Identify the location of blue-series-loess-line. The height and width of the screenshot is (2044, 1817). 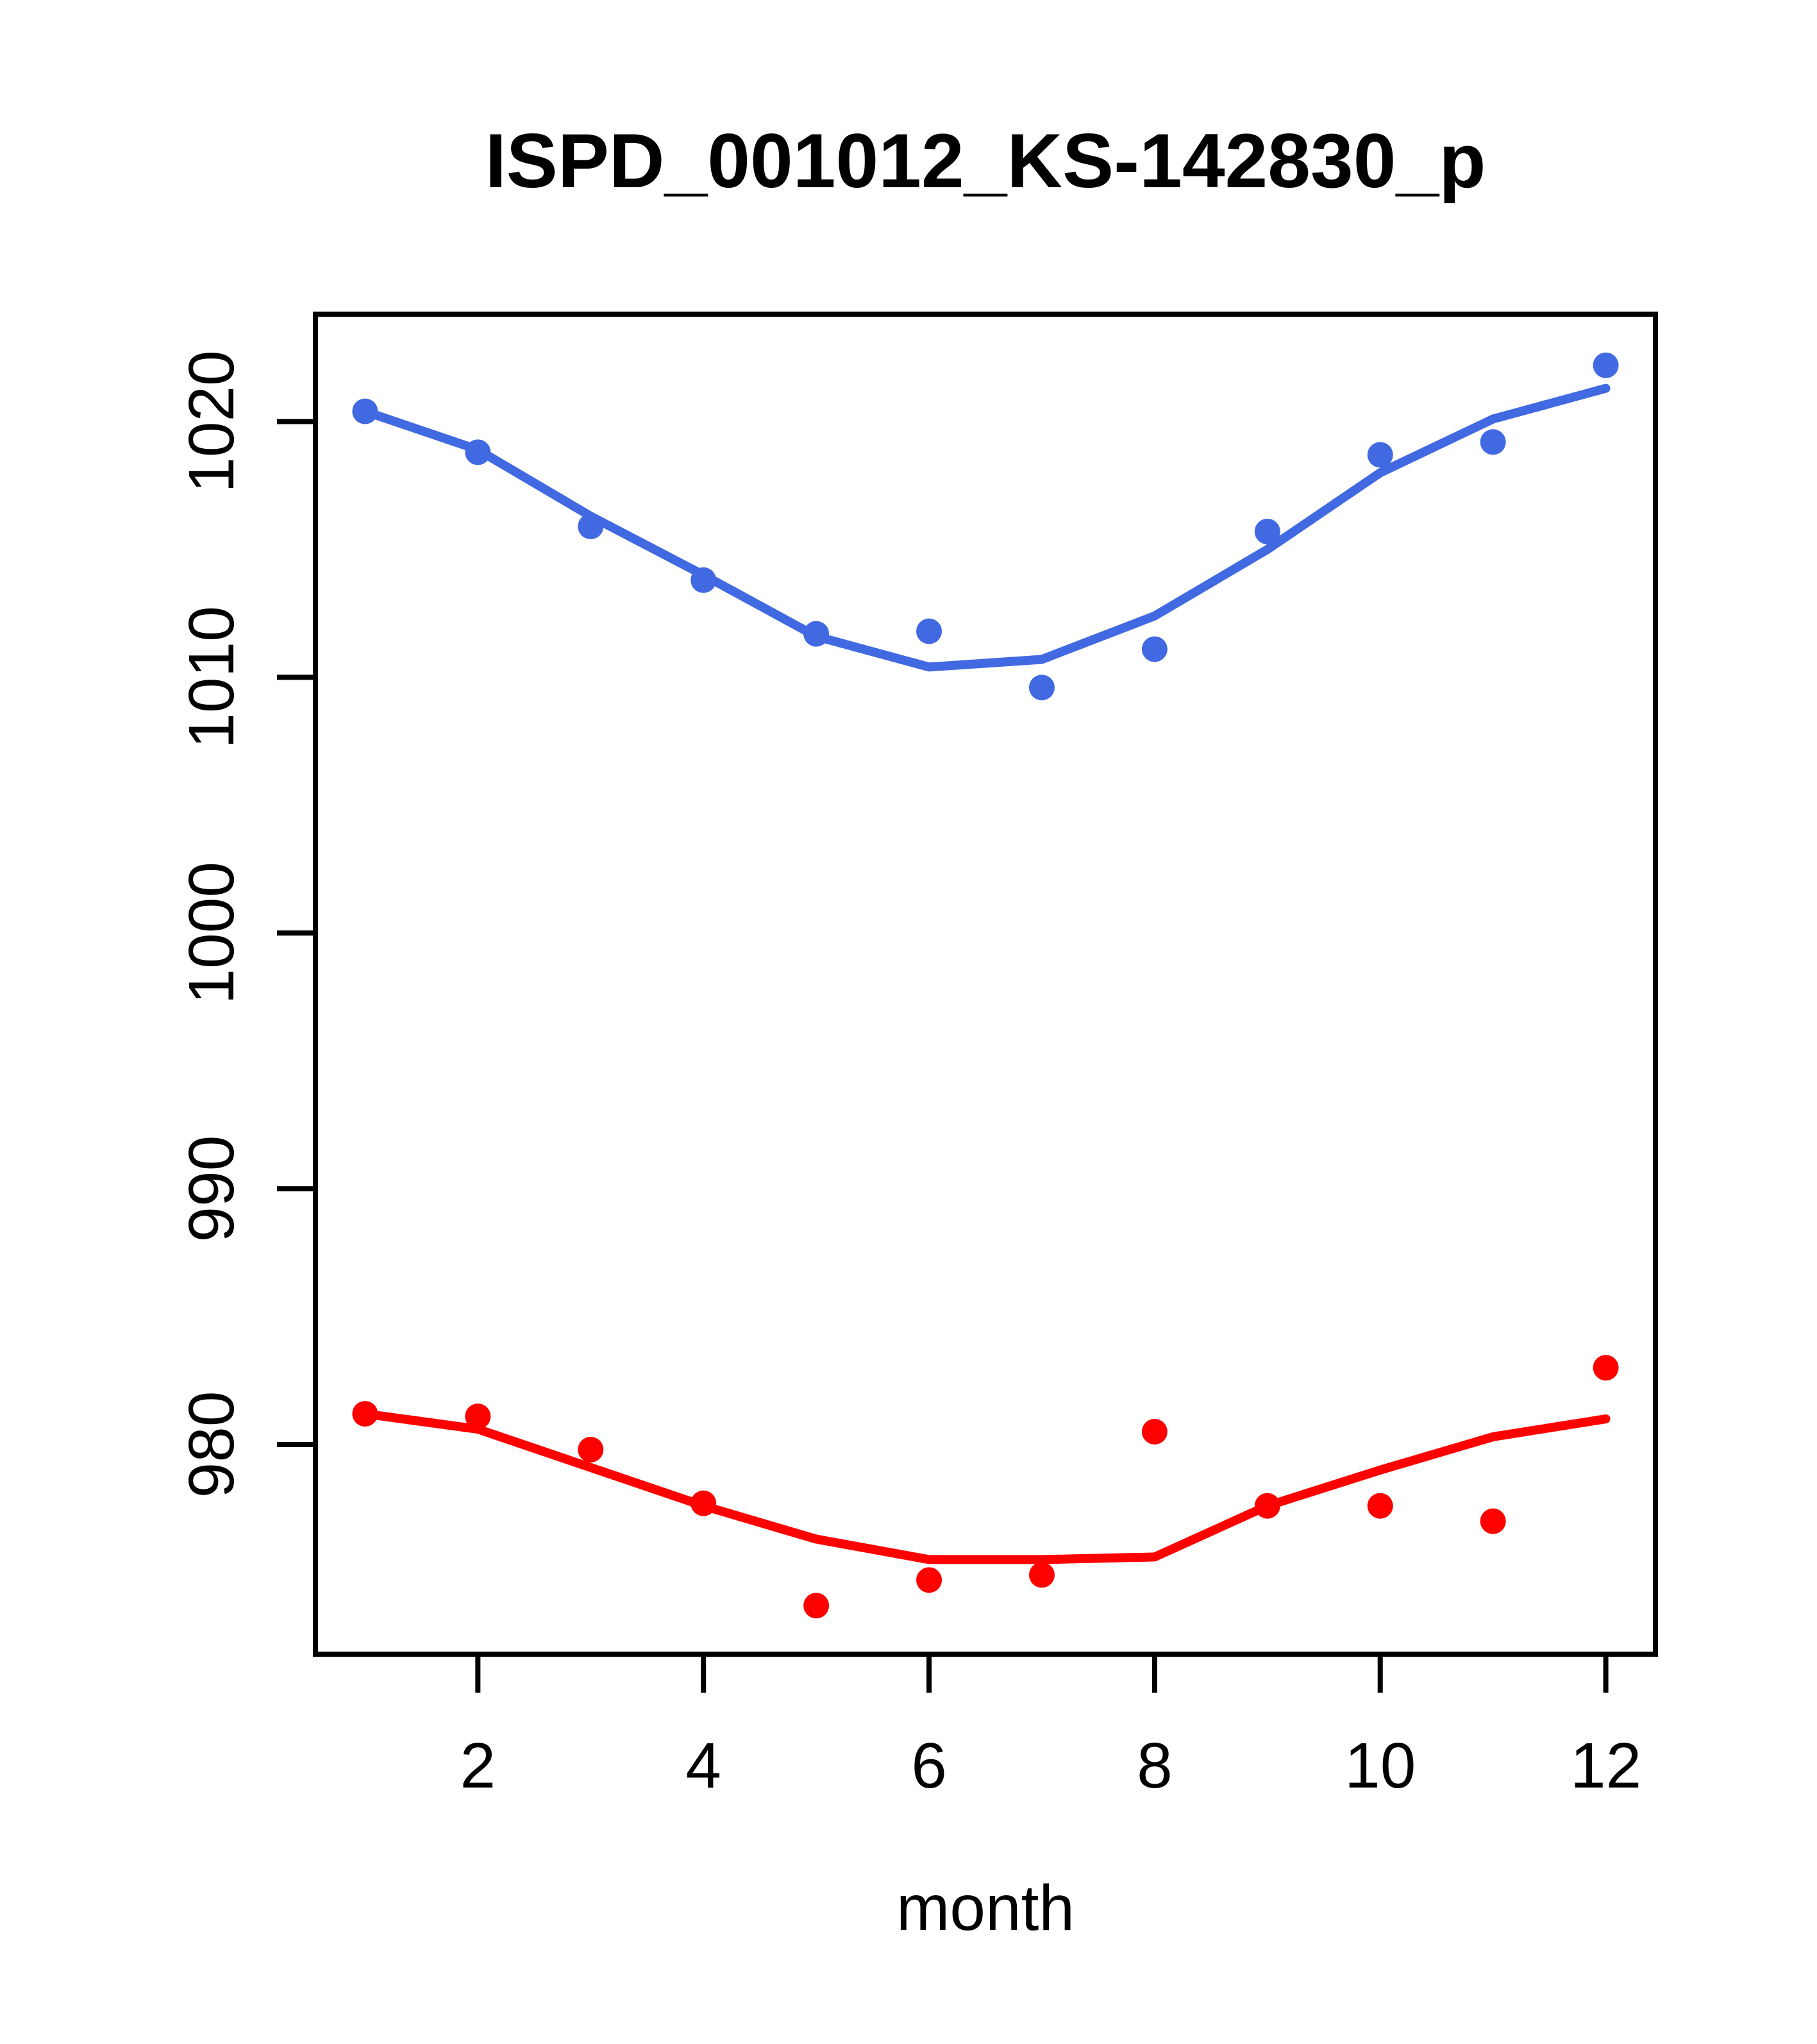
(986, 527).